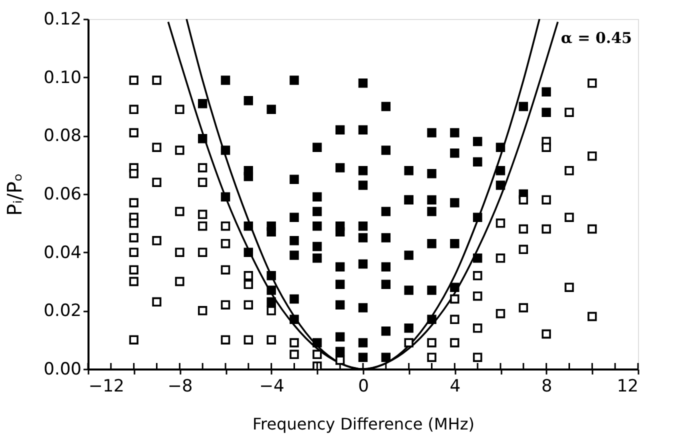 Image resolution: width=690 pixels, height=445 pixels. What do you see at coordinates (546, 386) in the screenshot?
I see `x-tick-label: 8` at bounding box center [546, 386].